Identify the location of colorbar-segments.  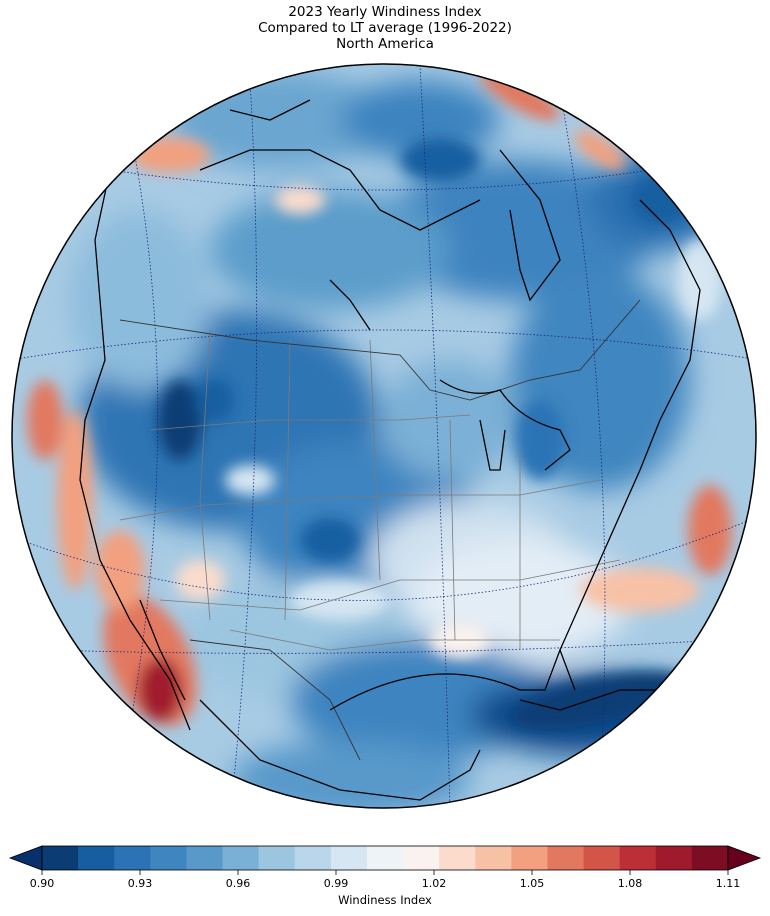
(385, 858).